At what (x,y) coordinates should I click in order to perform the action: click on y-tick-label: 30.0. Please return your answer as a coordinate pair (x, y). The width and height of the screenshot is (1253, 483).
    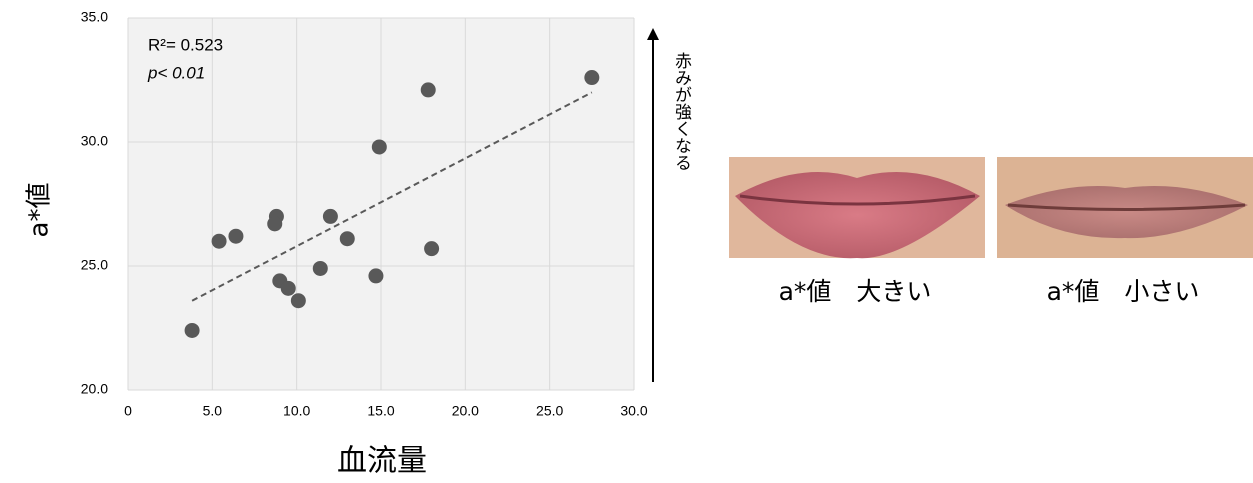
    Looking at the image, I should click on (94, 141).